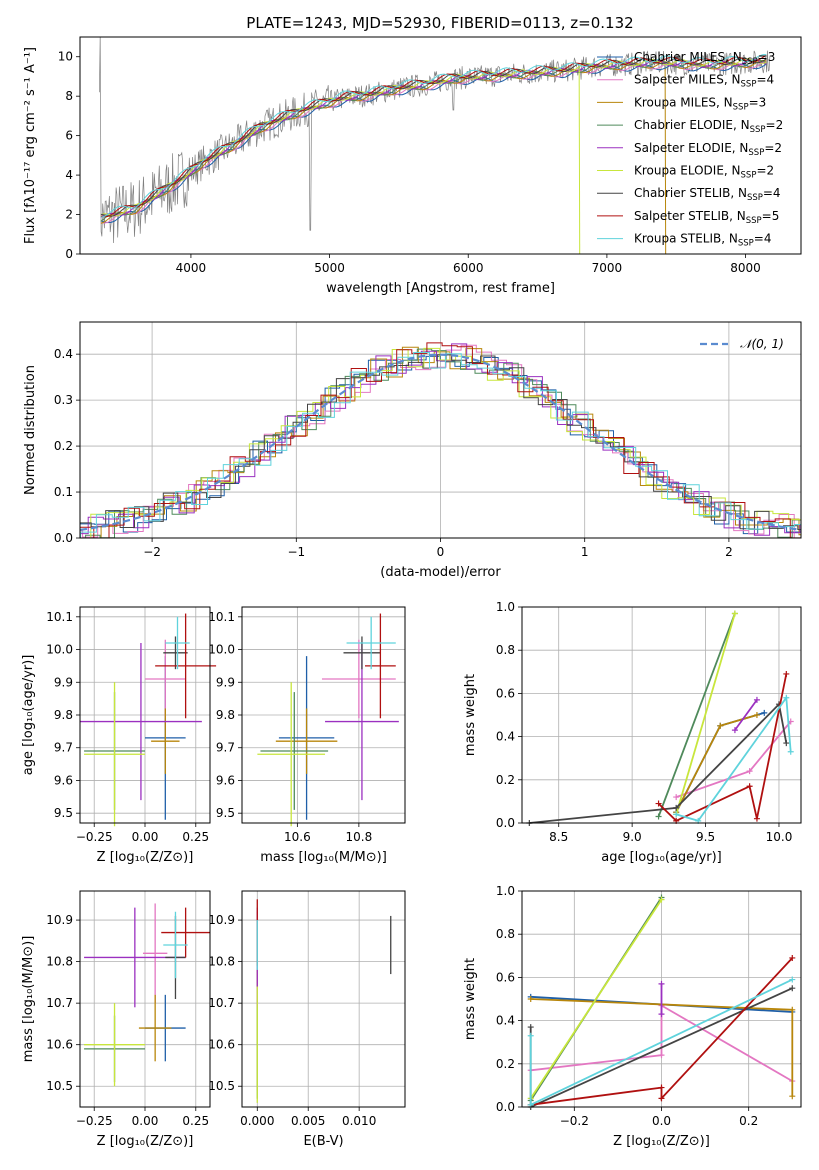  Describe the element at coordinates (59, 1086) in the screenshot. I see `y-tick-label: 10.5` at that location.